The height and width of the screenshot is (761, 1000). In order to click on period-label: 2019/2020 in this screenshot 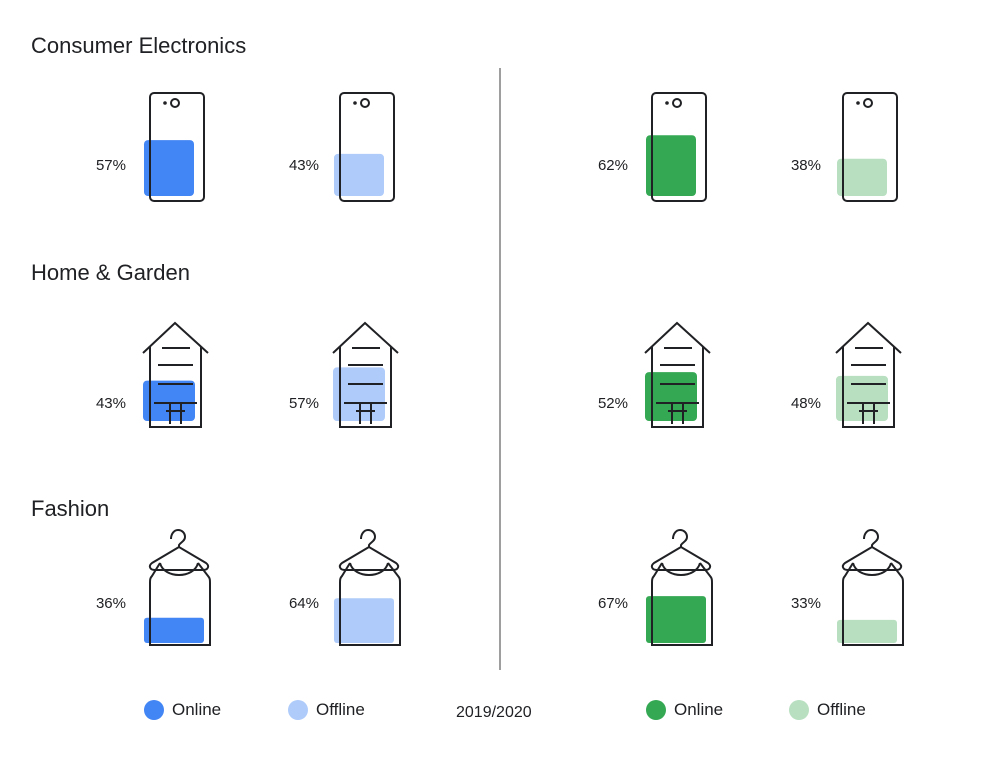, I will do `click(494, 712)`.